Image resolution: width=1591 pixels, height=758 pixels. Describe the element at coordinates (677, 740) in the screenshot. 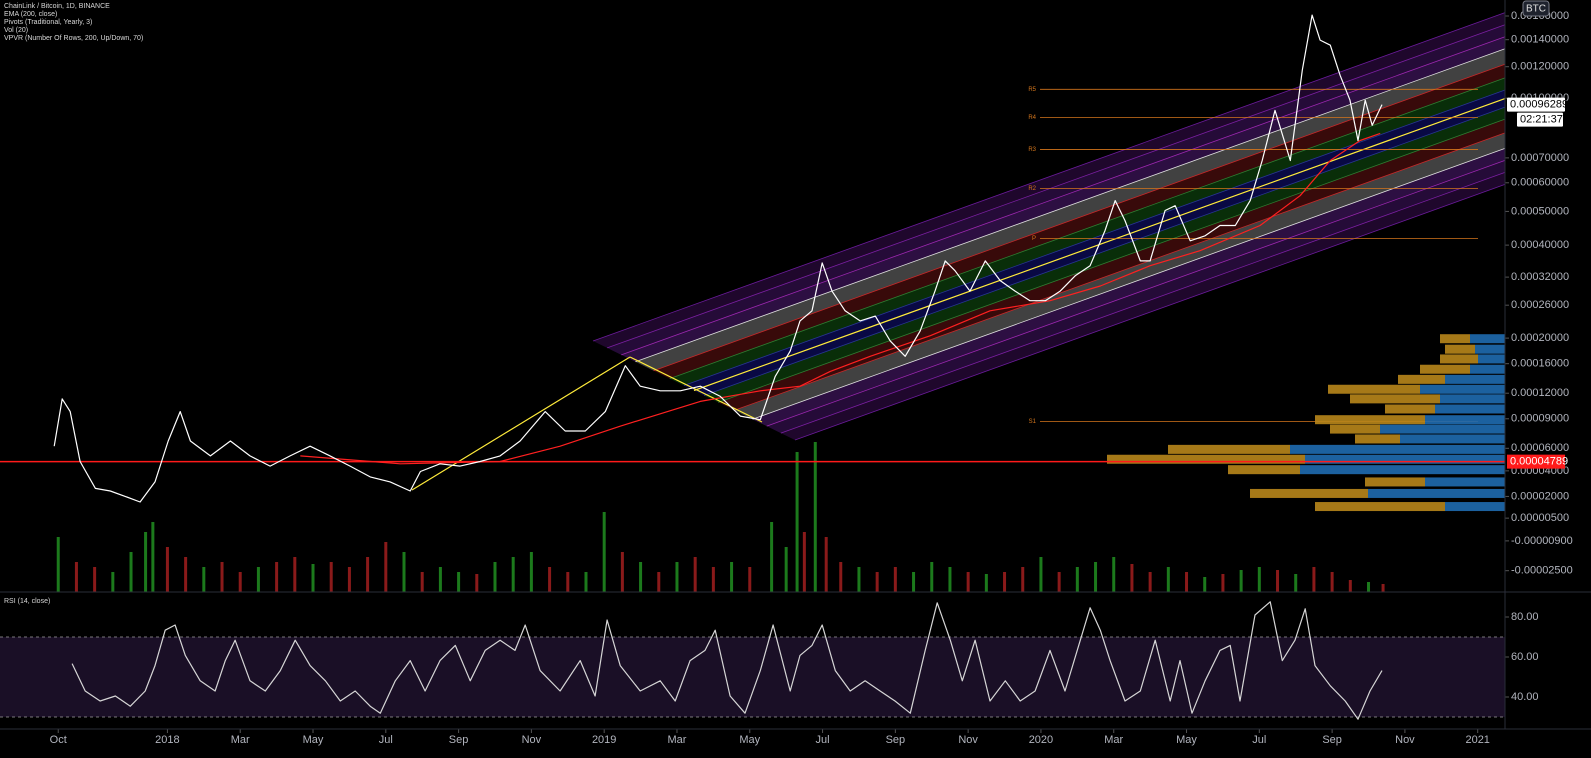

I see `x-tick-label: Mar` at that location.